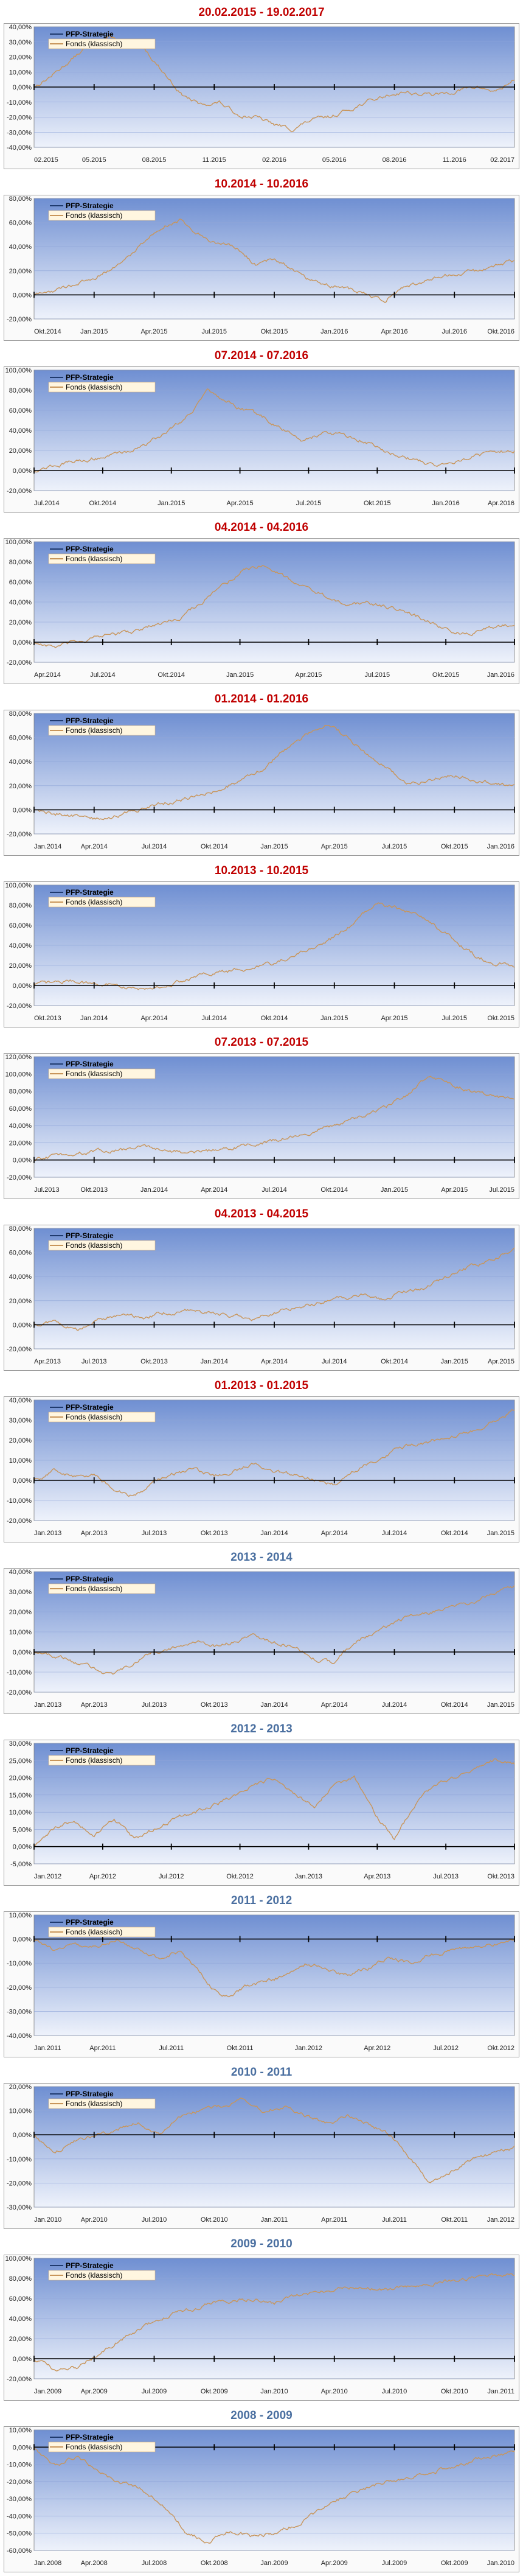 Image resolution: width=523 pixels, height=2576 pixels. Describe the element at coordinates (94, 846) in the screenshot. I see `x-tick-label: Apr.2014` at that location.